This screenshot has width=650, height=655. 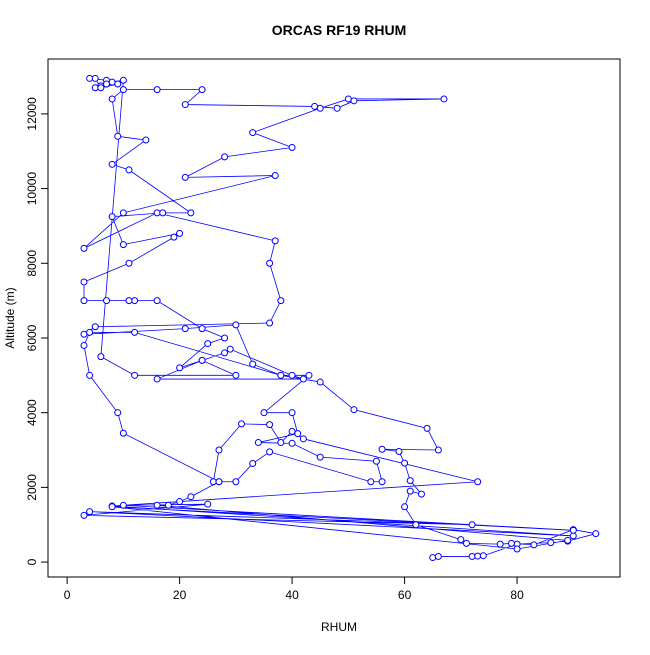 What do you see at coordinates (32, 337) in the screenshot?
I see `y-tick-label: 6000` at bounding box center [32, 337].